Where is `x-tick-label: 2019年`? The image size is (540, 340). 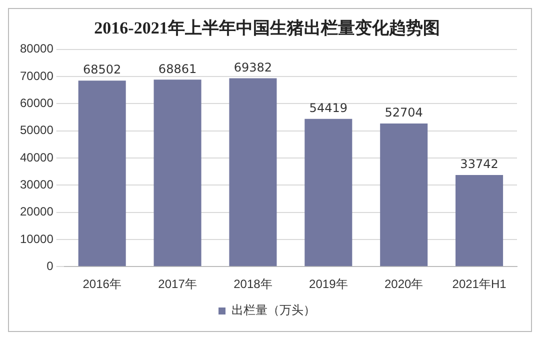
x-tick-label: 2019年 is located at coordinates (328, 284).